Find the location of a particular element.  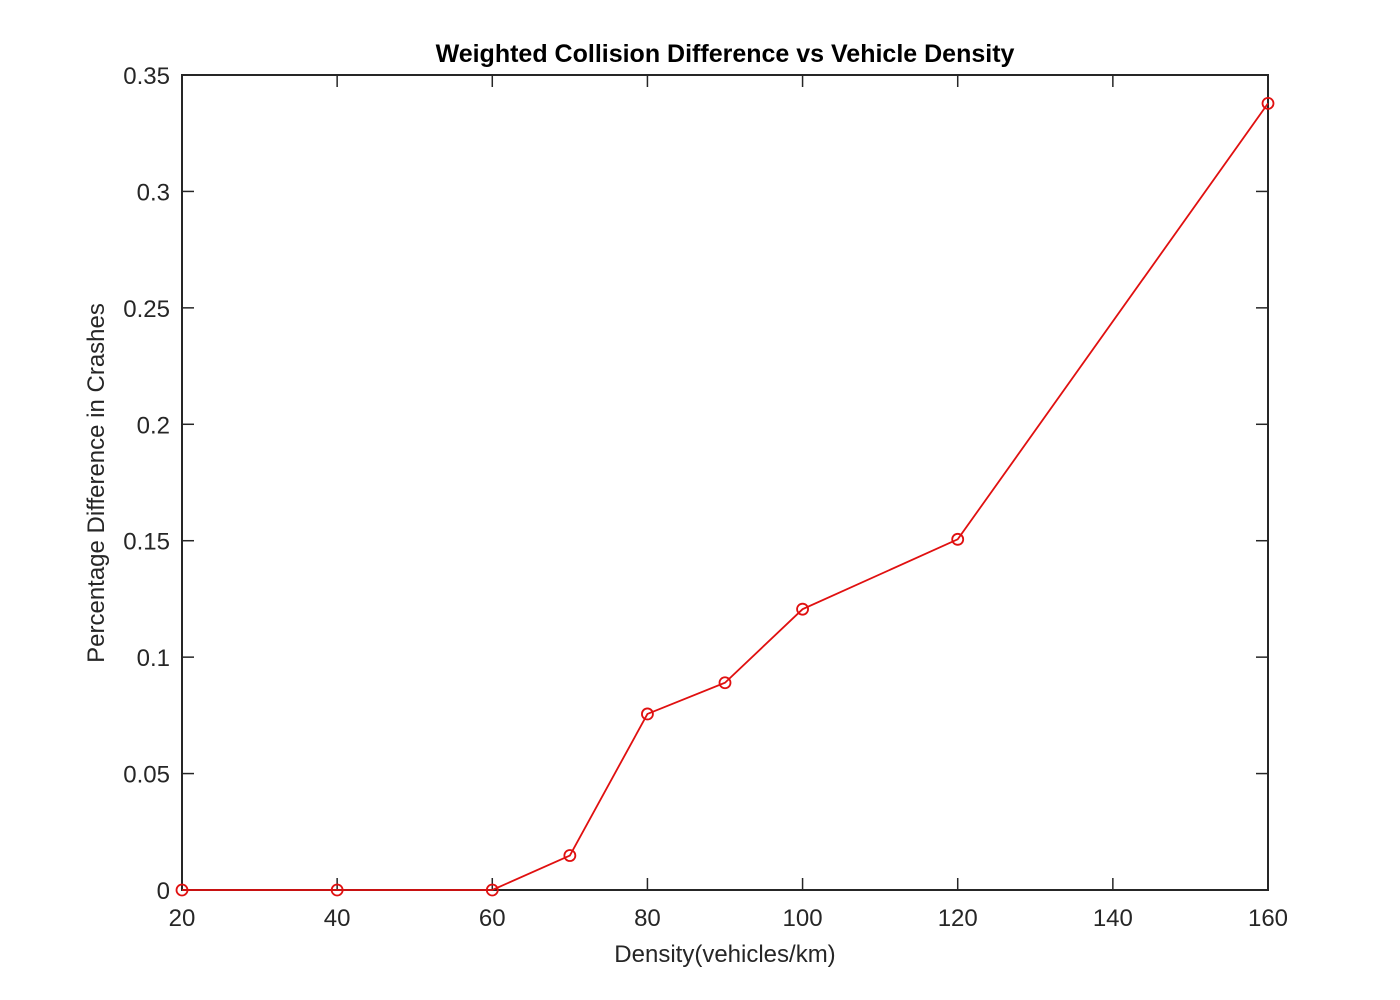

x-tick-label: 40 is located at coordinates (337, 918).